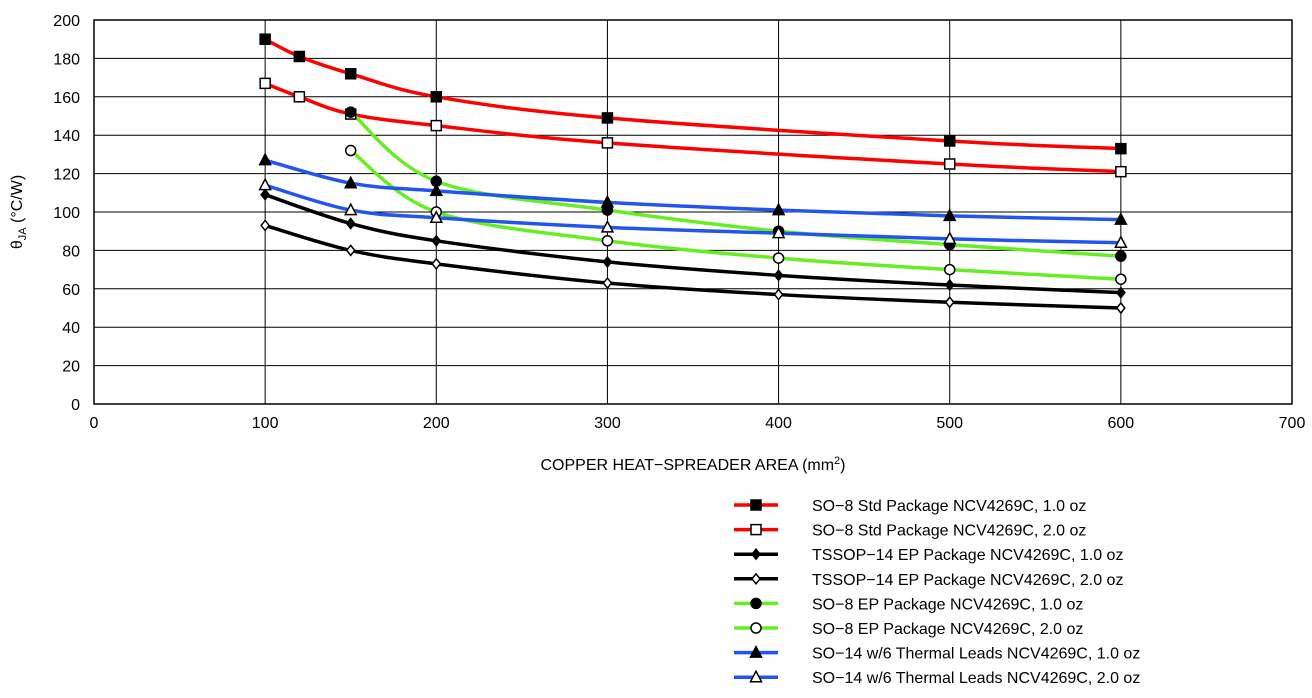 This screenshot has width=1312, height=698. I want to click on x-tick-label: 0, so click(94, 423).